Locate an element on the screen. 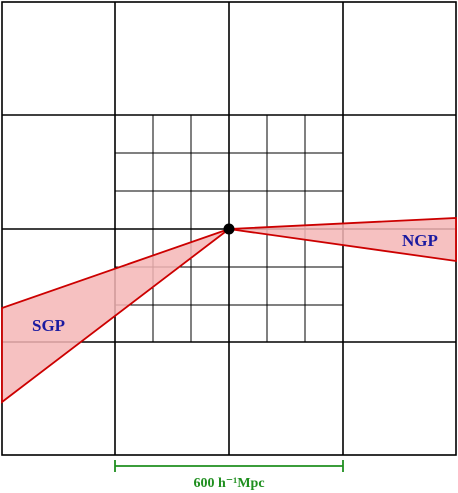 The image size is (458, 493). observer-dot-icon is located at coordinates (229, 229).